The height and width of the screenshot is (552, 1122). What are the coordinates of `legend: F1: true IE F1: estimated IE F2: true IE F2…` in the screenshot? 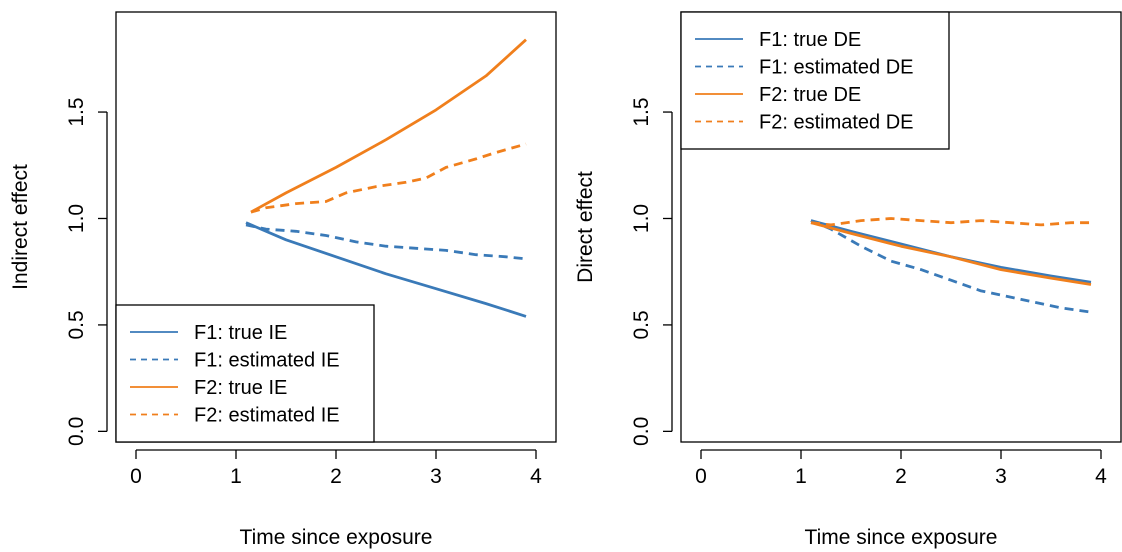 It's located at (245, 373).